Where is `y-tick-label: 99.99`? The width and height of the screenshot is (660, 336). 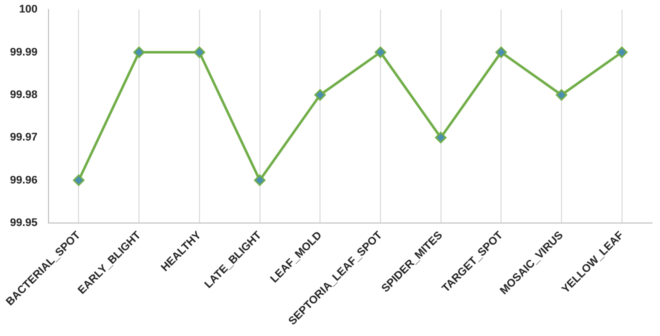
y-tick-label: 99.99 is located at coordinates (24, 52).